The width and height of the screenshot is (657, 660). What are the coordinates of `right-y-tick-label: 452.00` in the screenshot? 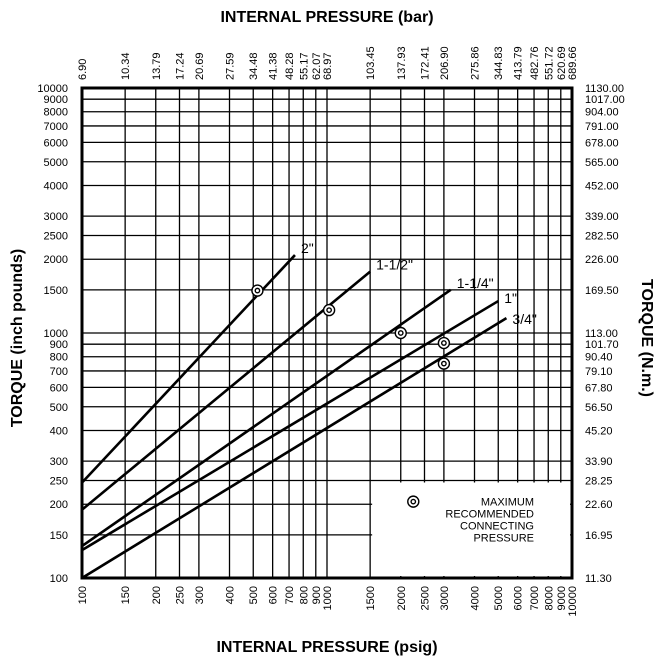 It's located at (602, 186).